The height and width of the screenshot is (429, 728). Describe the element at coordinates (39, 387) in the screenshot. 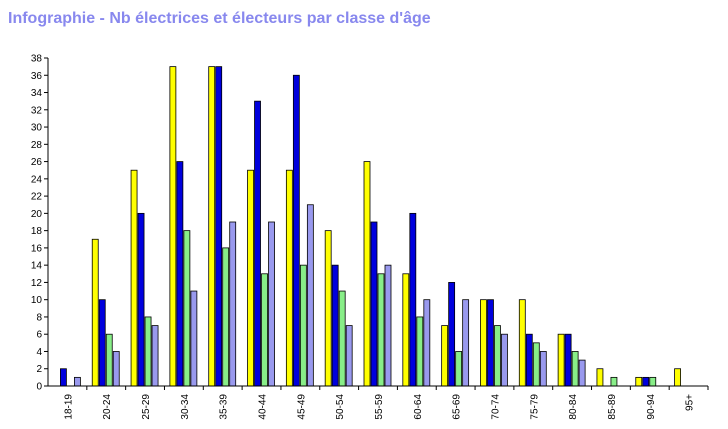

I see `y-tick-label: 0` at that location.